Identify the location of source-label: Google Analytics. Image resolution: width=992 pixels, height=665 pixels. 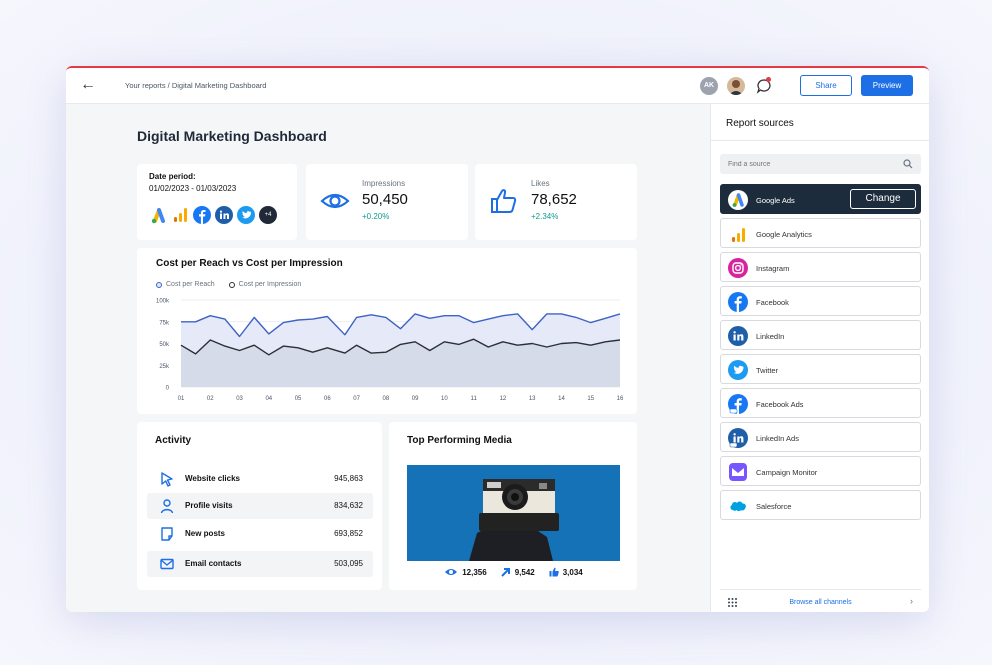
(784, 234).